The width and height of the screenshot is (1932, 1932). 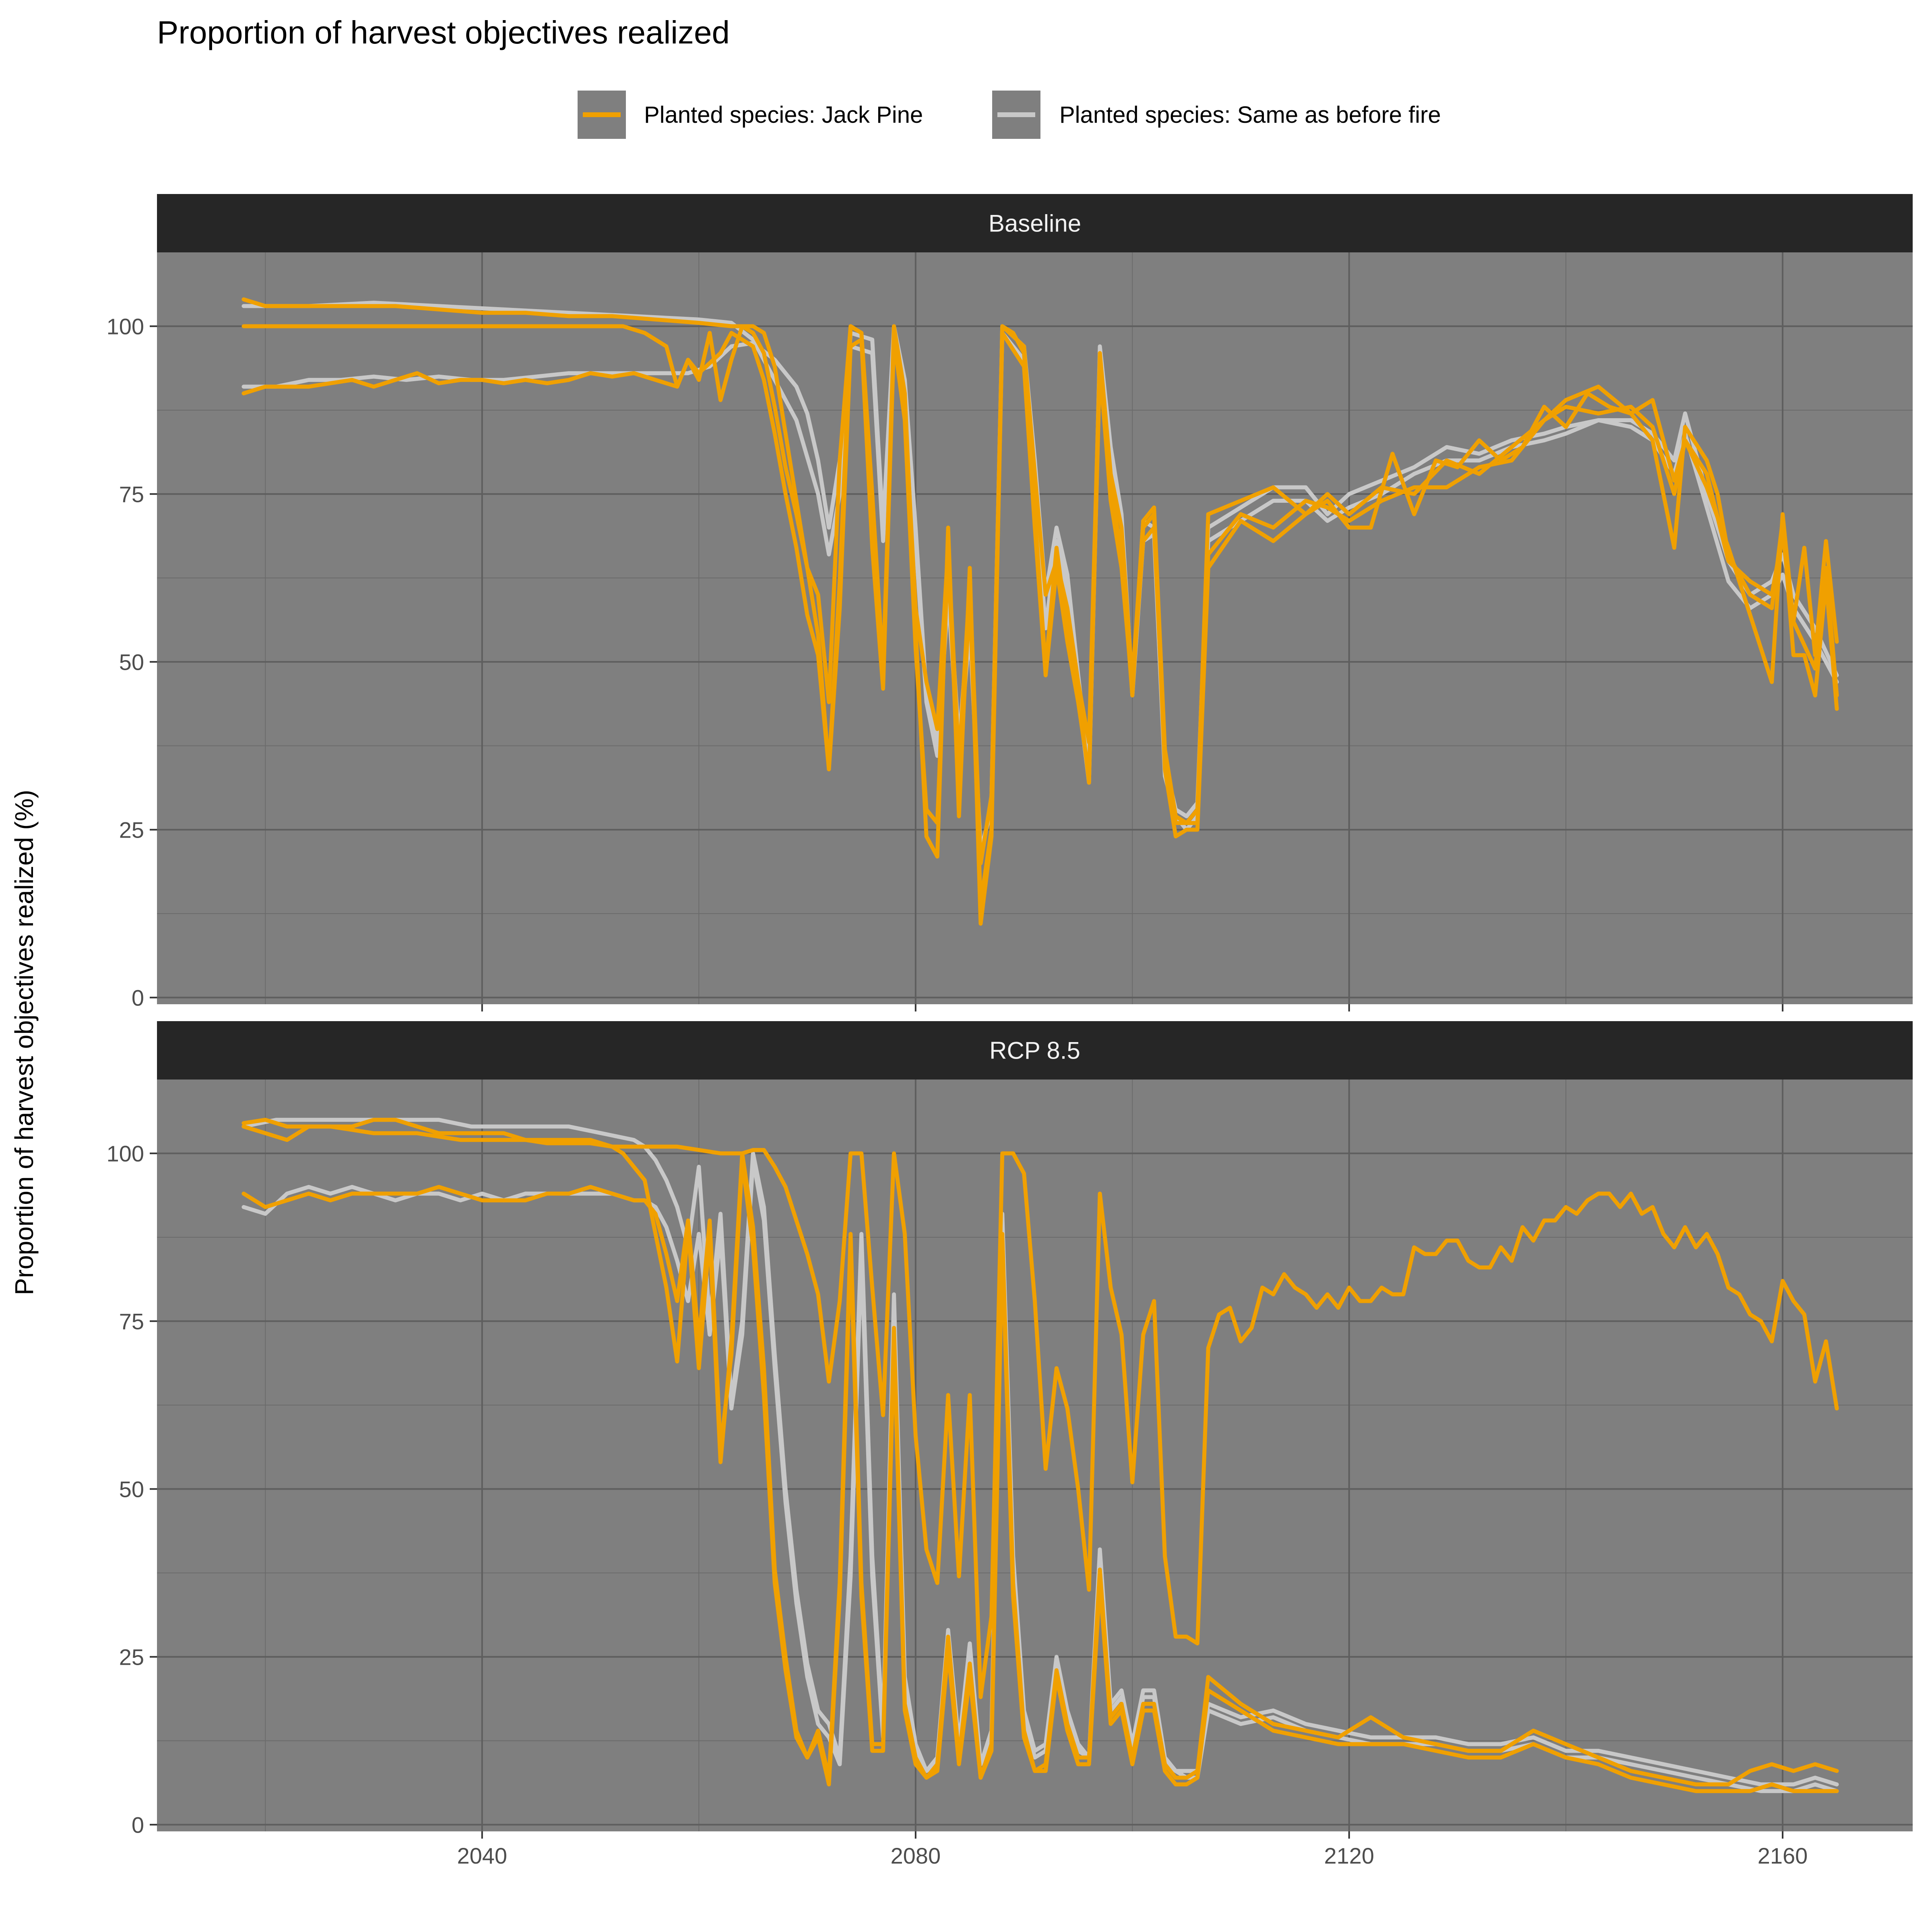 I want to click on legend-item-same-as-before-fire: Planted species: Same as before fire, so click(x=1216, y=115).